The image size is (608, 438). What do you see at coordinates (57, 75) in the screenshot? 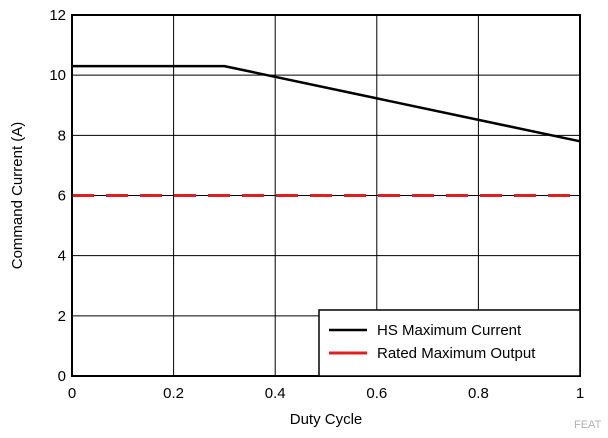
I see `y-tick-label: 10` at bounding box center [57, 75].